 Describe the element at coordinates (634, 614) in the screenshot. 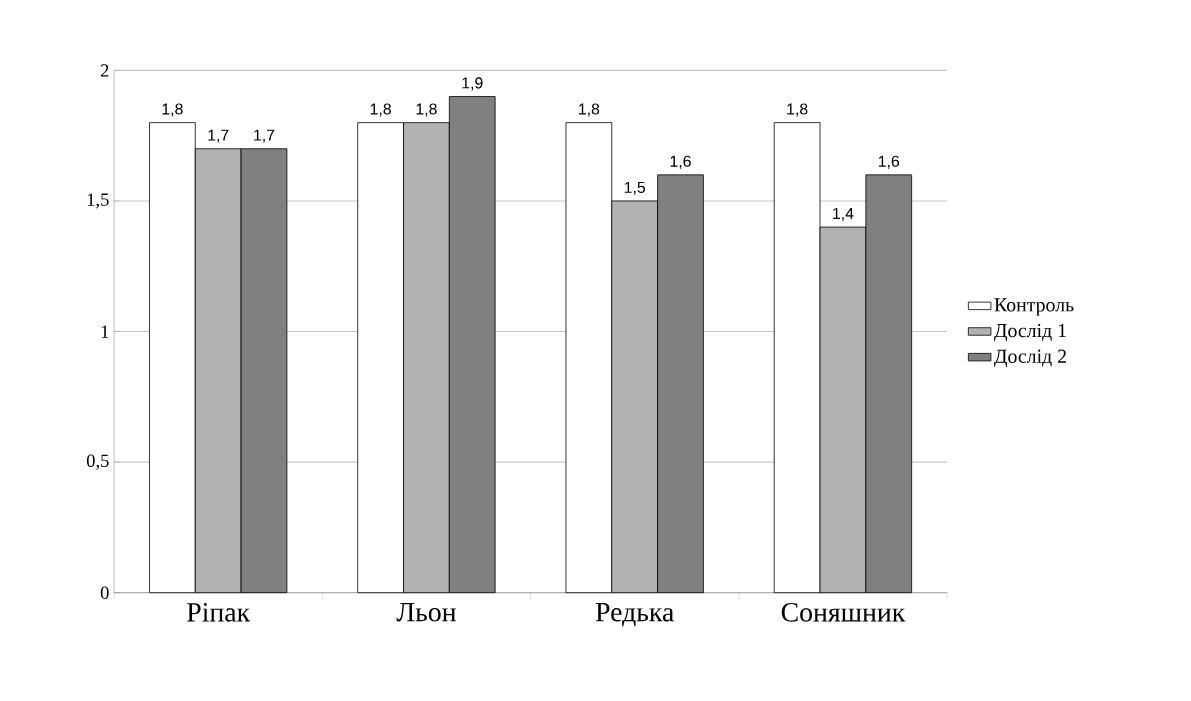

I see `x-tick-label: Редька` at that location.